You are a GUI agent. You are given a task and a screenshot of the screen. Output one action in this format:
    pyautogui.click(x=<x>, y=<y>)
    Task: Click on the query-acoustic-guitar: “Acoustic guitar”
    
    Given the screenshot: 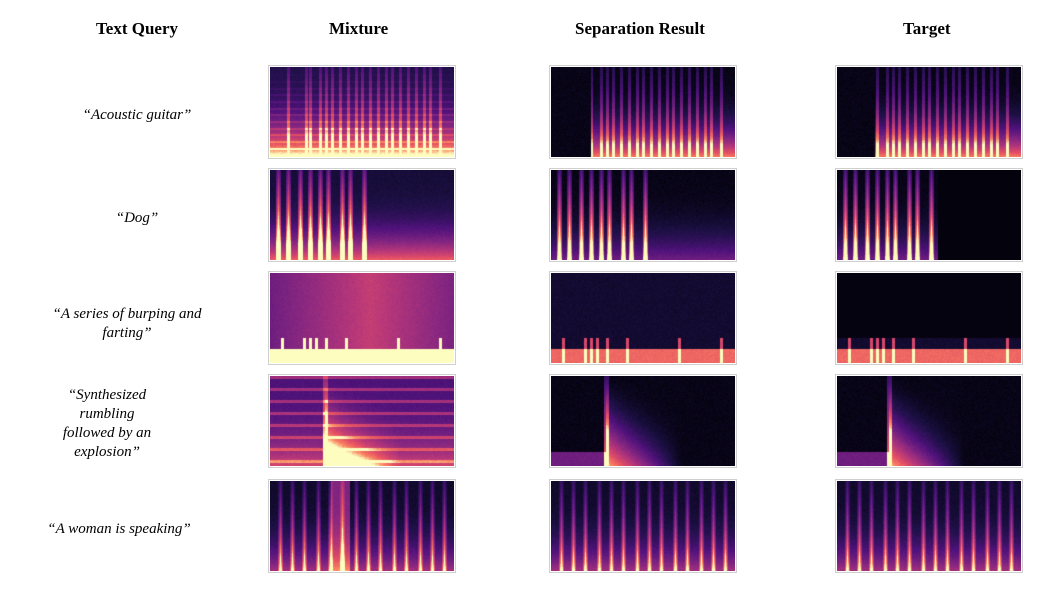 What is the action you would take?
    pyautogui.click(x=137, y=115)
    